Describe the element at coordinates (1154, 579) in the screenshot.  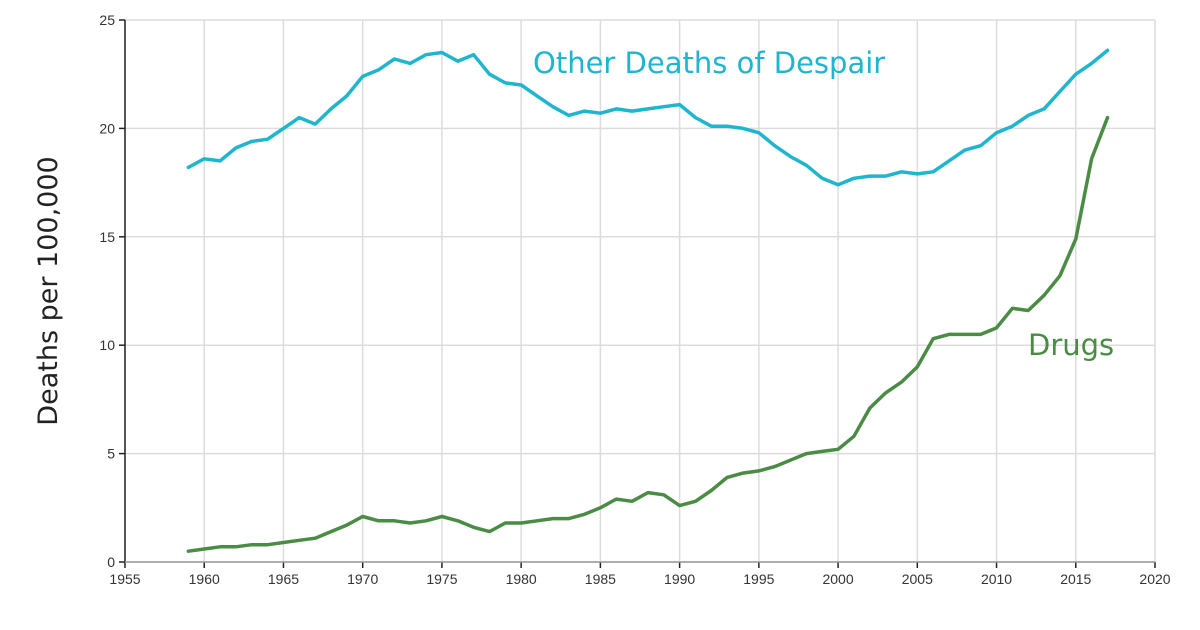
I see `x-tick-label: 2020` at that location.